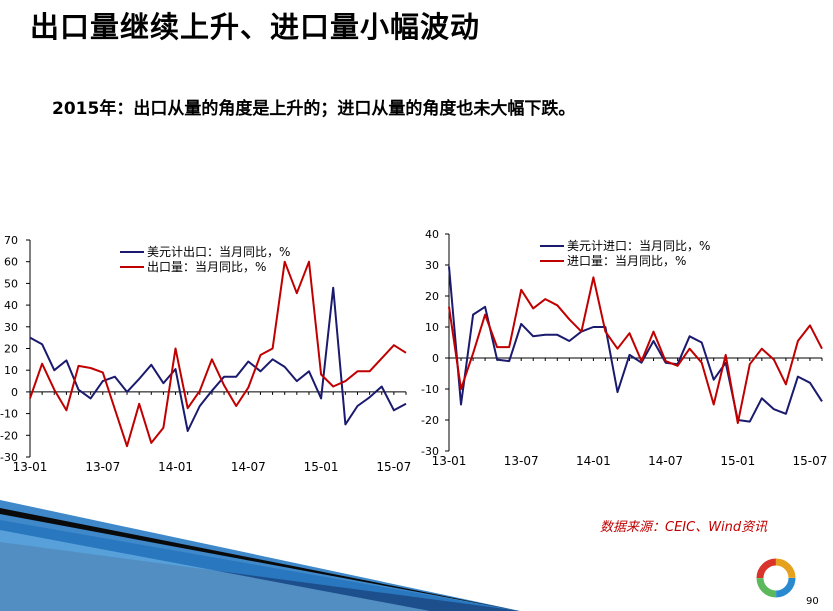 The height and width of the screenshot is (611, 833). I want to click on company-logo, so click(776, 578).